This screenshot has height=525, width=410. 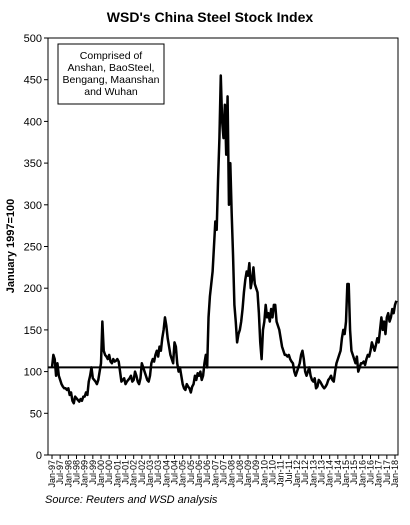 What do you see at coordinates (371, 472) in the screenshot?
I see `x-tick-label: Jul-16` at bounding box center [371, 472].